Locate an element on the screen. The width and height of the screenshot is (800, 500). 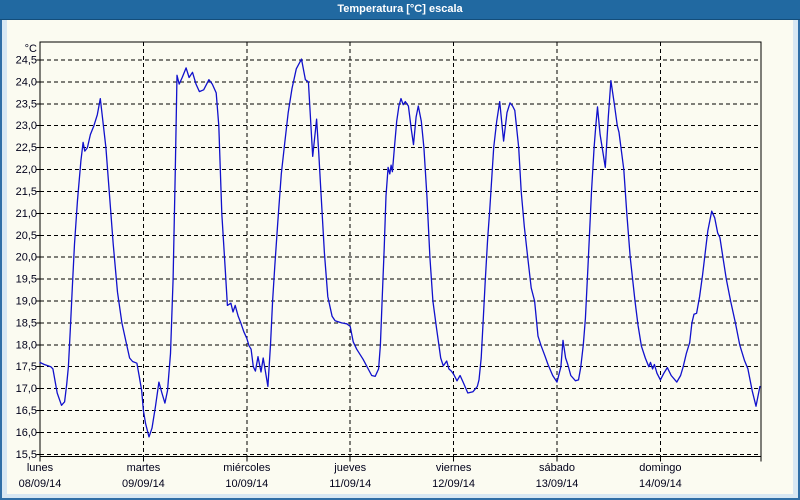
window-title-bar: Temperatura [°C] escala is located at coordinates (400, 10).